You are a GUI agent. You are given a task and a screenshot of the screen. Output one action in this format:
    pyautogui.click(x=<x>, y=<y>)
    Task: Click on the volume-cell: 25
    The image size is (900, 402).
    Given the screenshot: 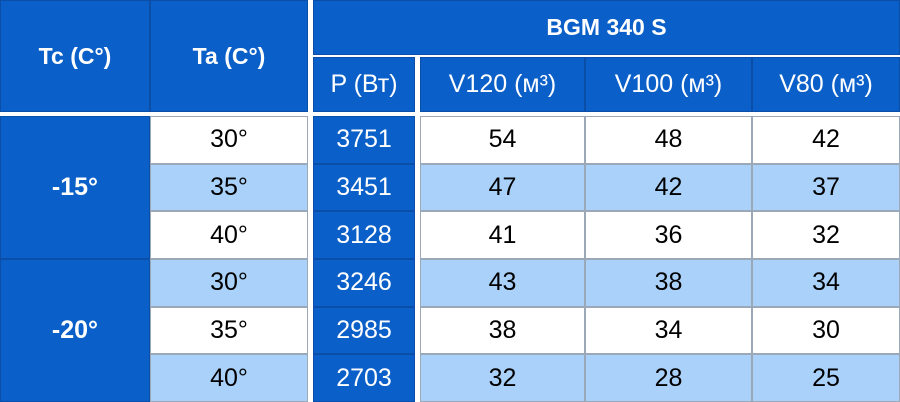 What is the action you would take?
    pyautogui.click(x=826, y=378)
    